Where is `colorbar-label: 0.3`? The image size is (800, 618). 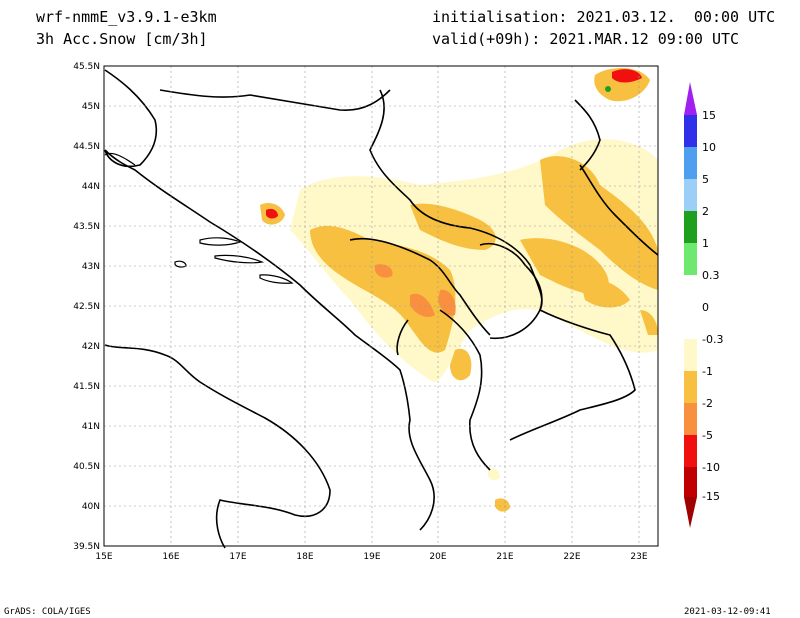
colorbar-label: 0.3 is located at coordinates (711, 275).